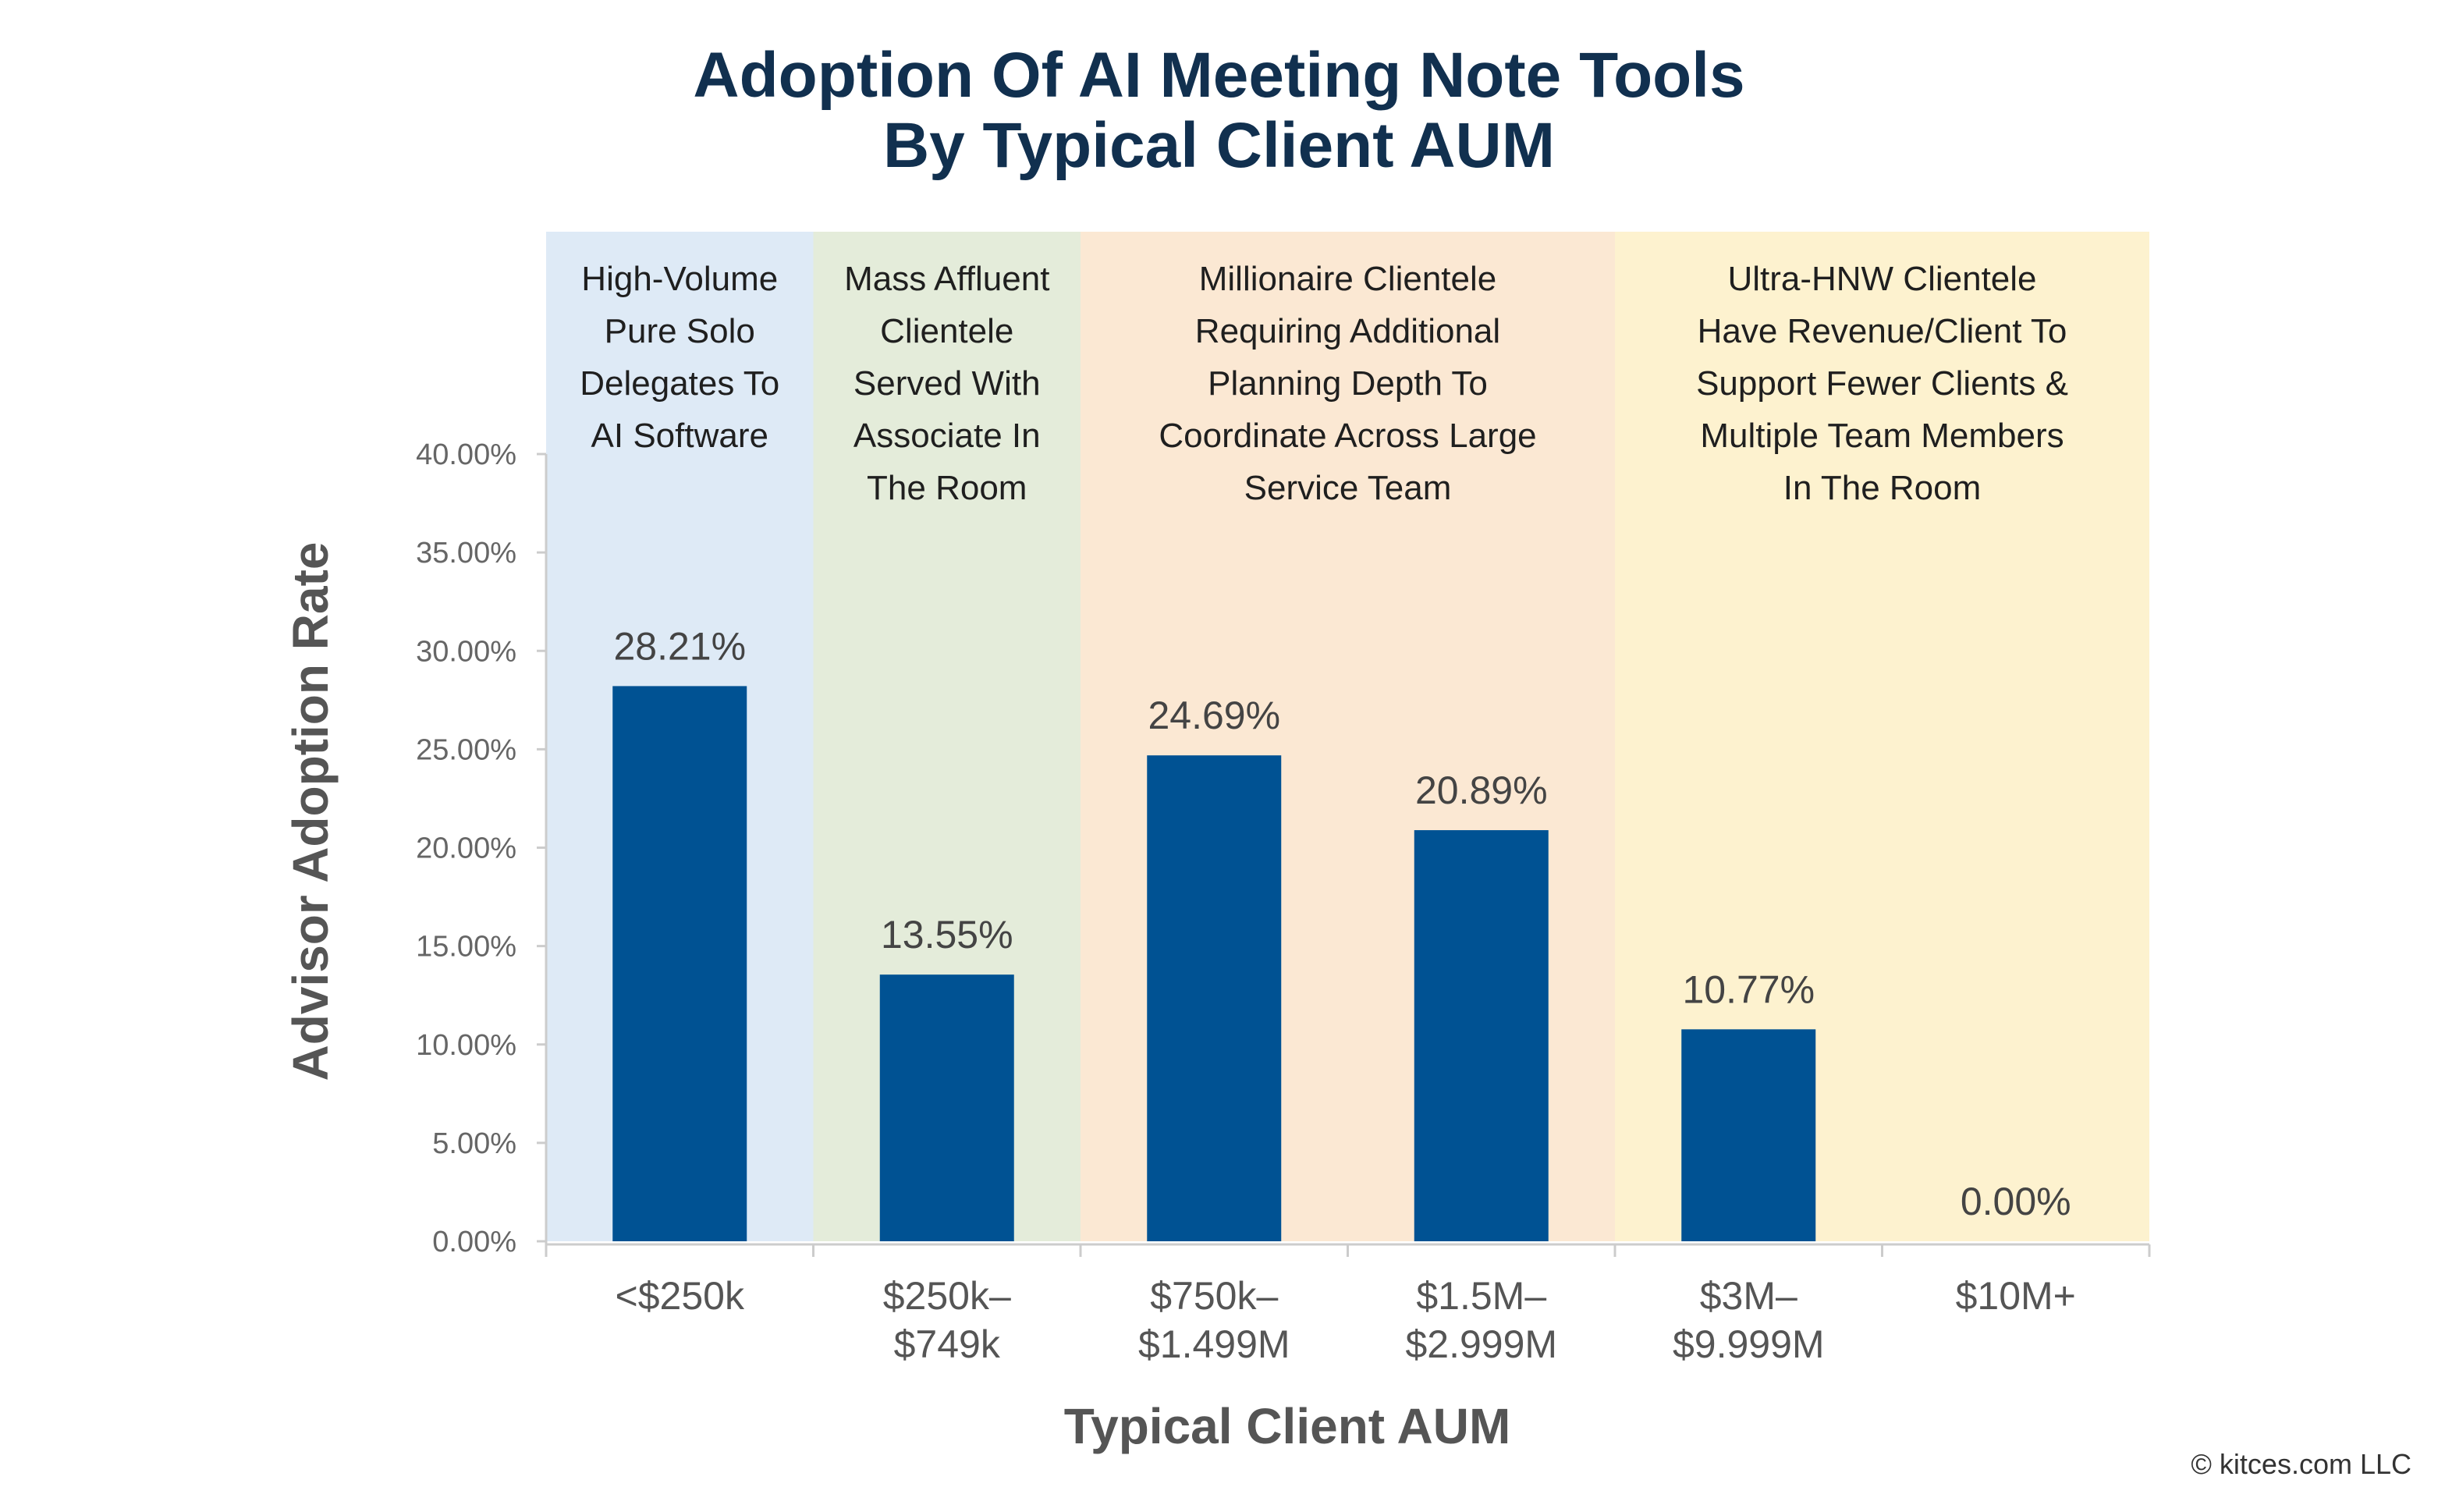 The width and height of the screenshot is (2438, 1512). I want to click on x-tick-label-line: $10M+, so click(2016, 1296).